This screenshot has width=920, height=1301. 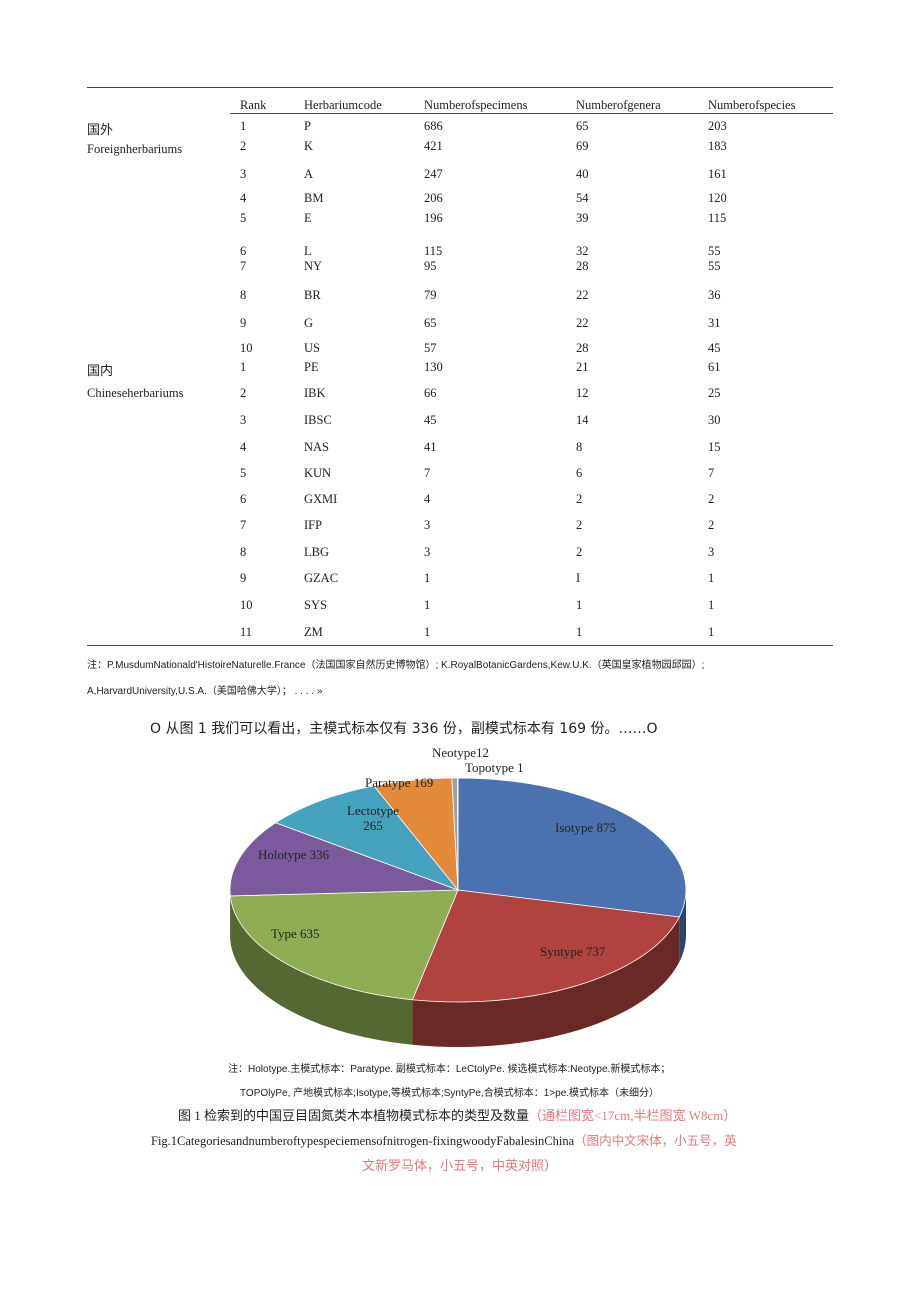 What do you see at coordinates (461, 752) in the screenshot?
I see `pie-label-neotype: Neotype12` at bounding box center [461, 752].